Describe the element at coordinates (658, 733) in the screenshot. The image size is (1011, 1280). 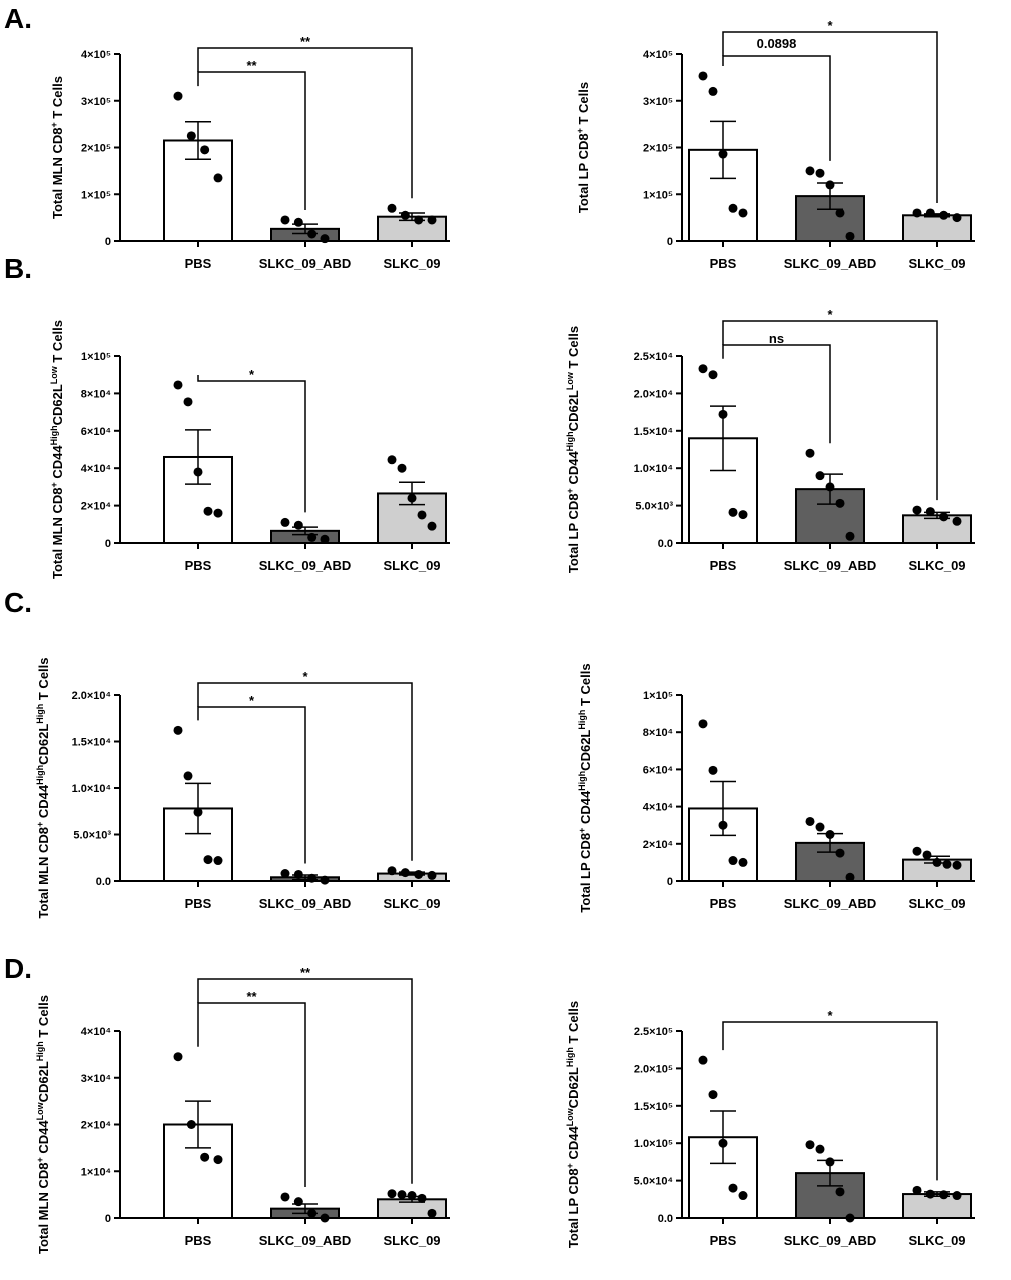
I see `y-tick-label: 8×10⁴` at that location.